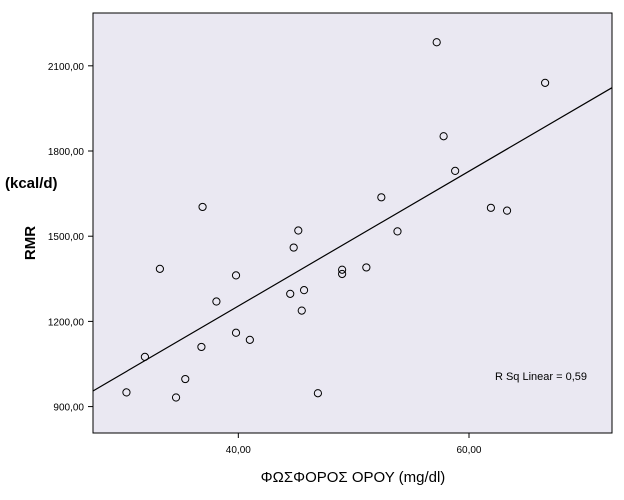  What do you see at coordinates (66, 152) in the screenshot?
I see `y-tick-label: 1800,00` at bounding box center [66, 152].